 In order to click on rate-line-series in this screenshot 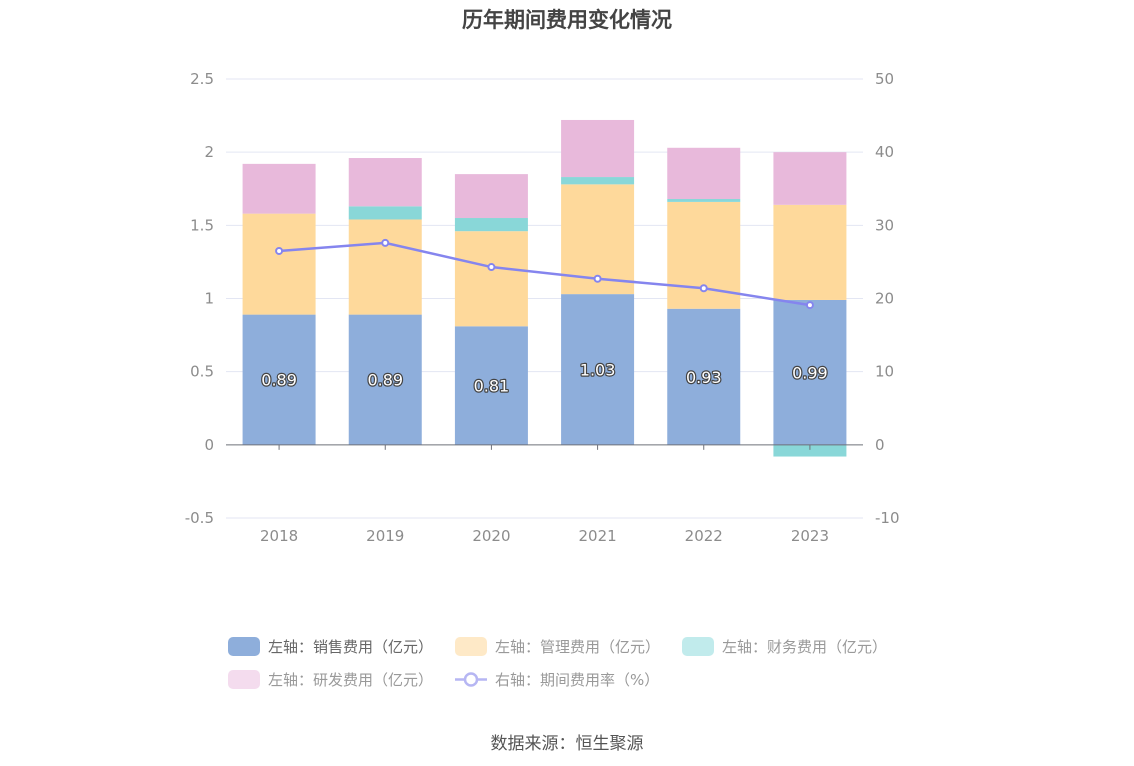, I will do `click(544, 274)`.